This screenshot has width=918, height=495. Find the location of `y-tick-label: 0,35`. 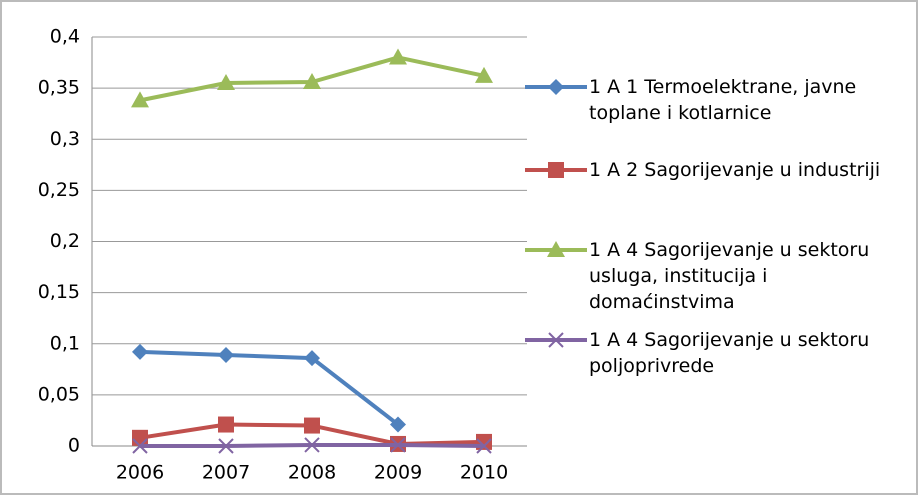

y-tick-label: 0,35 is located at coordinates (59, 88).